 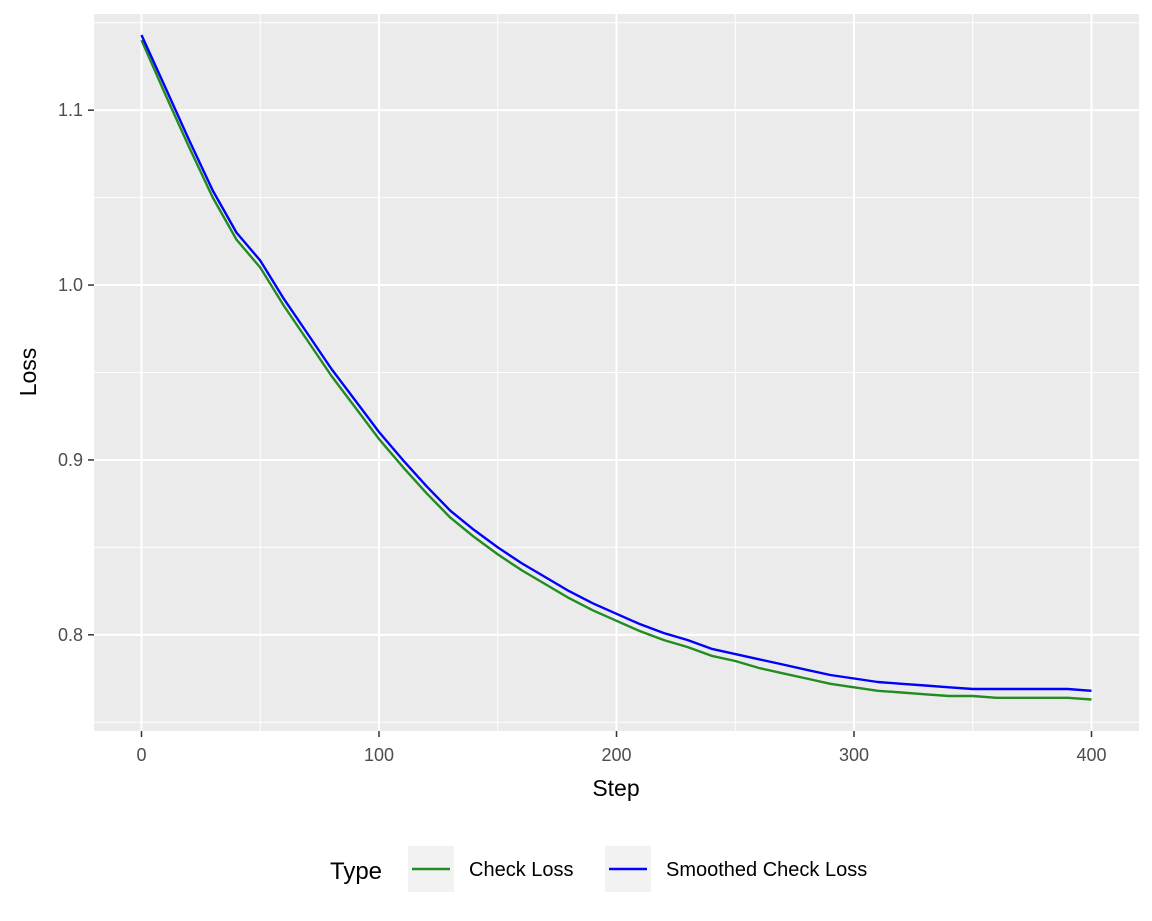 I want to click on x-tick-label: 200, so click(x=616, y=755).